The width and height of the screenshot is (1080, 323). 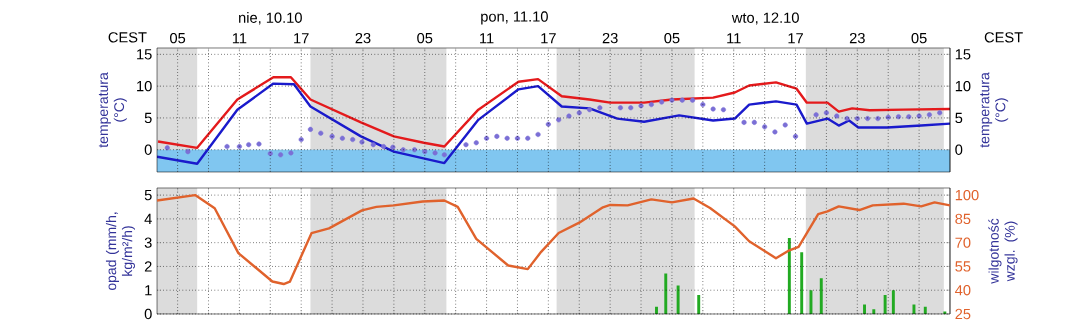 What do you see at coordinates (765, 18) in the screenshot?
I see `x2-tick-label: wto, 12.10` at bounding box center [765, 18].